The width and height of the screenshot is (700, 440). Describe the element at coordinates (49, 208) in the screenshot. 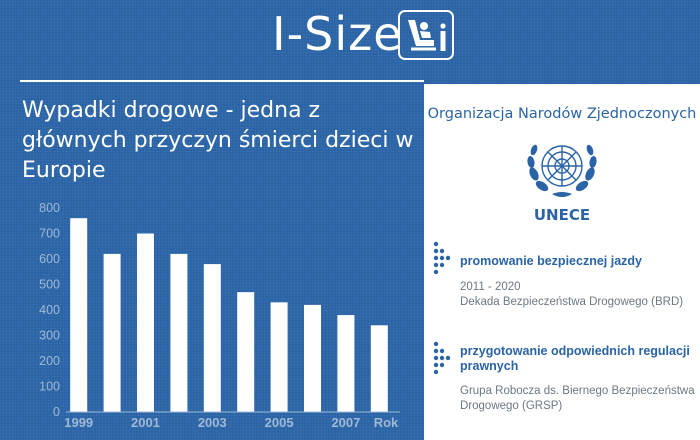

I see `y-tick-label: 800` at that location.